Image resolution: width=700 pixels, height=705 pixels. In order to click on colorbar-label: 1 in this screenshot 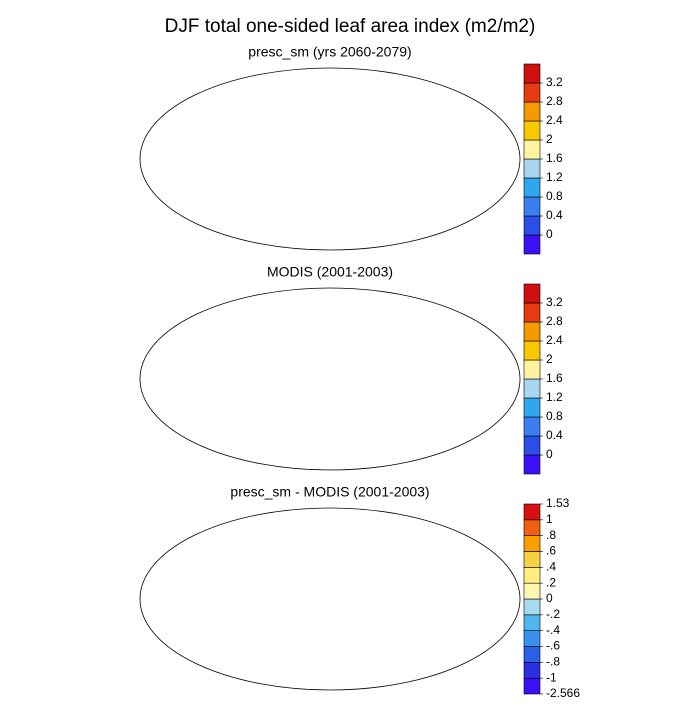, I will do `click(549, 519)`.